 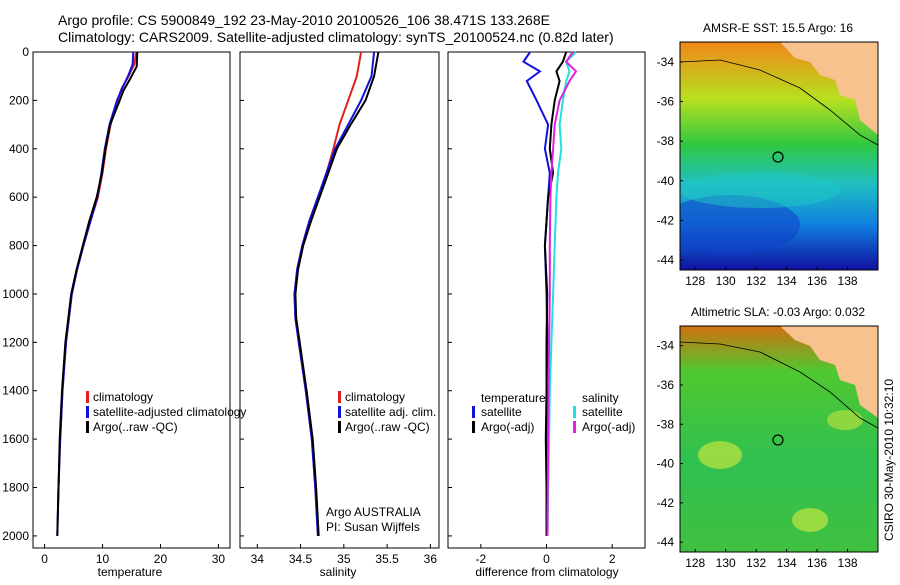 I want to click on difference-legend-salinity: salinity satellite Argo(-adj), so click(x=604, y=412).